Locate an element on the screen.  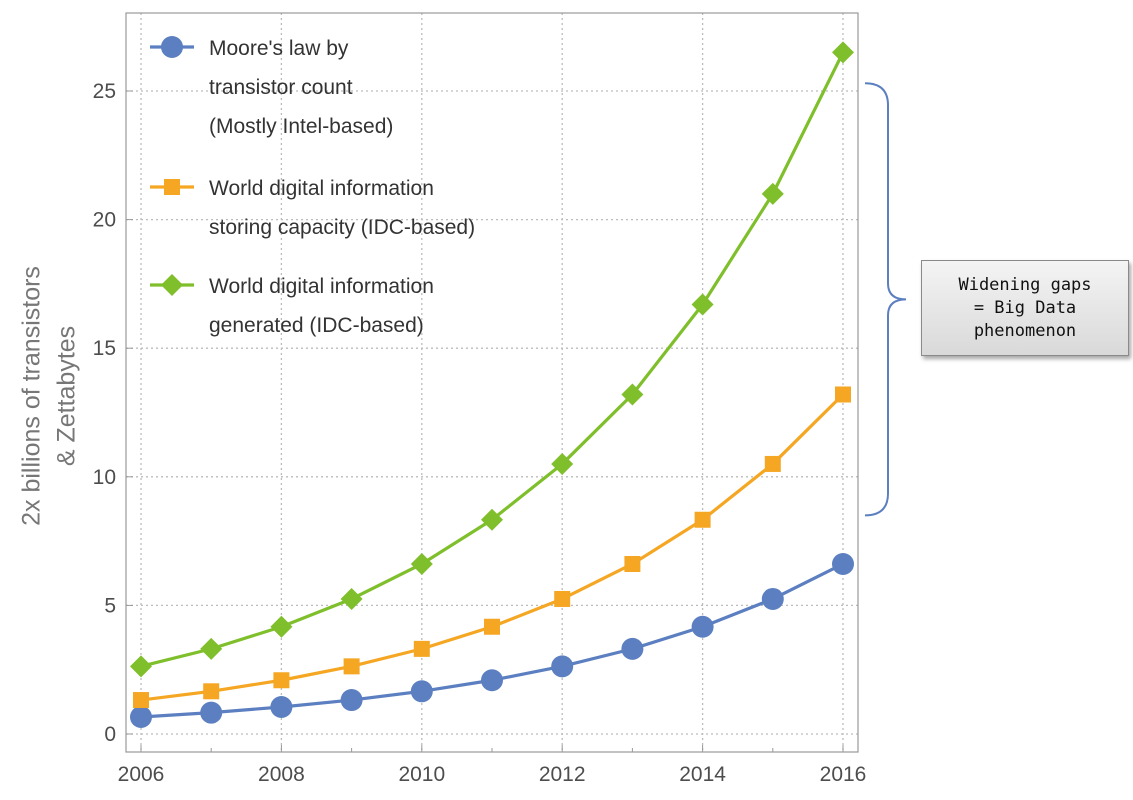
series-1-point-2007 is located at coordinates (211, 712).